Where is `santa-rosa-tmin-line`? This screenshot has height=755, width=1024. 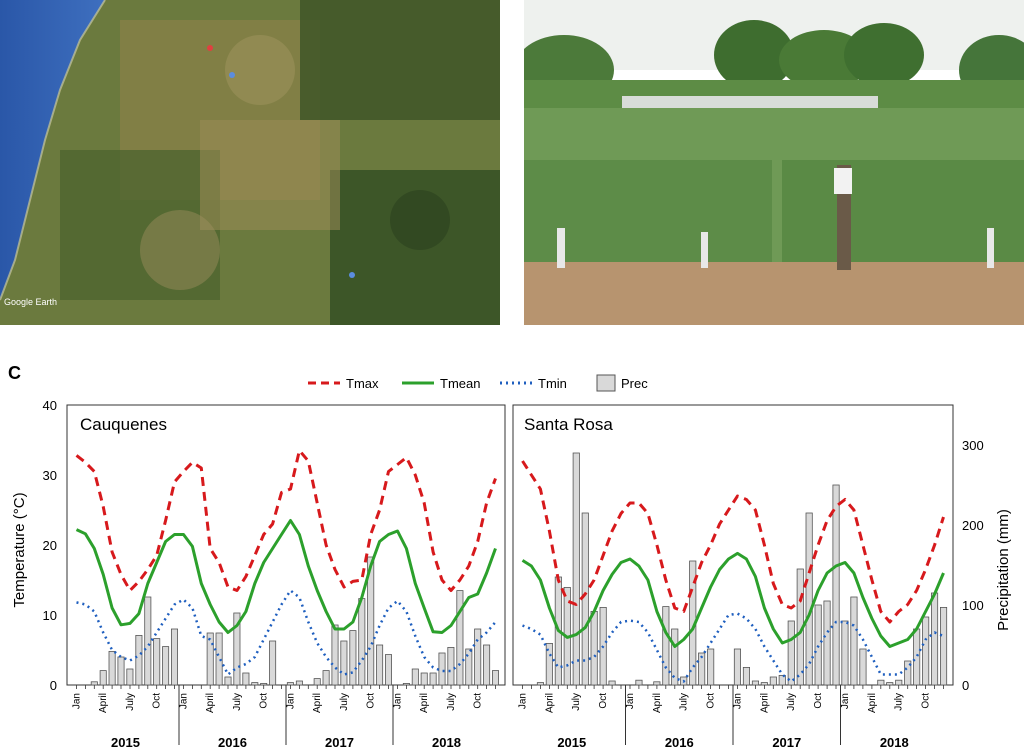 santa-rosa-tmin-line is located at coordinates (733, 647).